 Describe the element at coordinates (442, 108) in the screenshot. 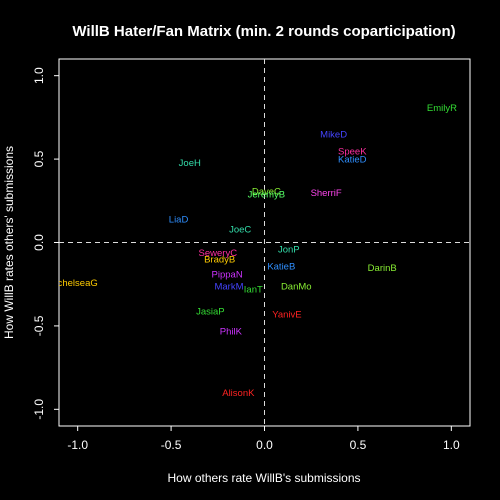

I see `point-label-emilyr: EmilyR` at that location.